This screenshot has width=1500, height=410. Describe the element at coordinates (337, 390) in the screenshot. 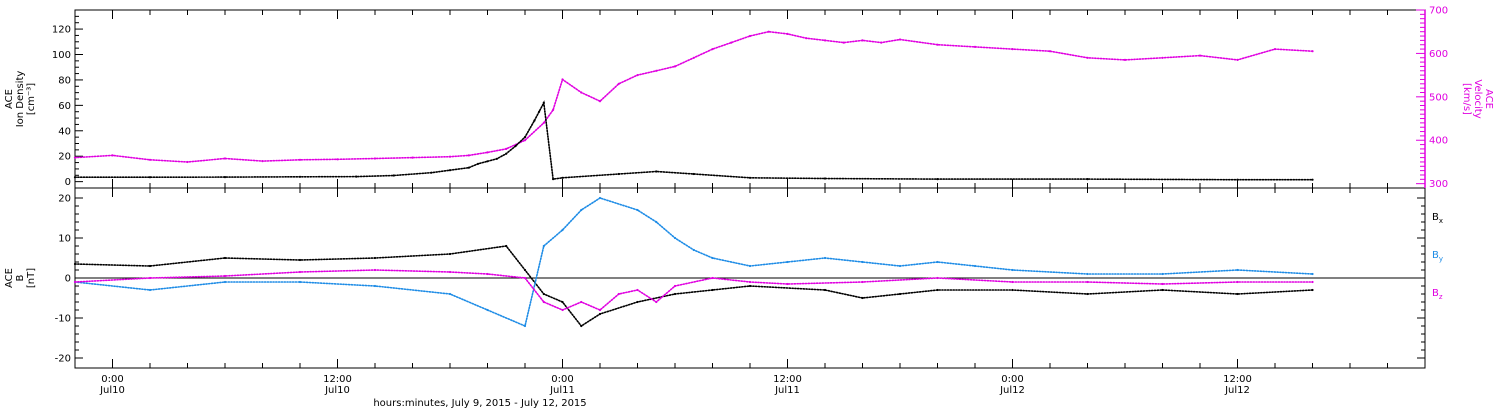

I see `x-tick-date-label: Jul10` at that location.